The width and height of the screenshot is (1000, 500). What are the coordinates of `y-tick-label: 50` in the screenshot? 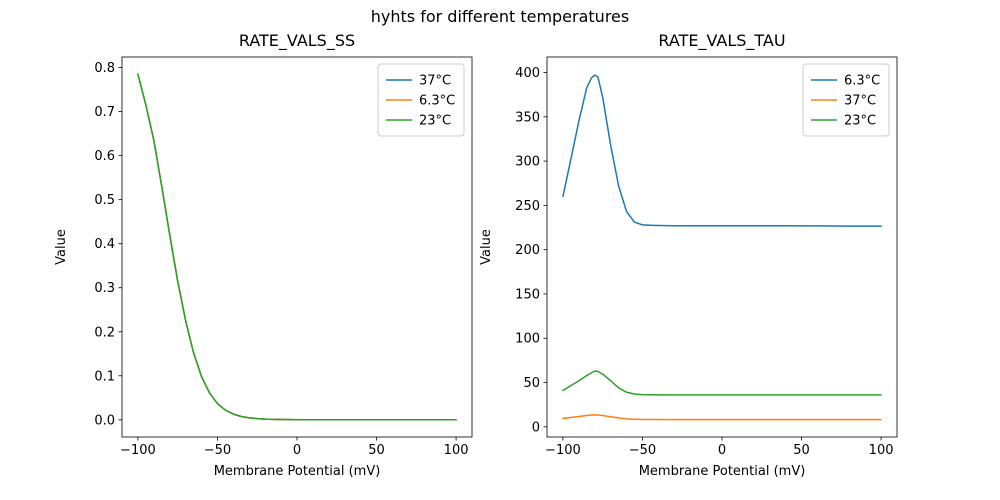 It's located at (531, 383).